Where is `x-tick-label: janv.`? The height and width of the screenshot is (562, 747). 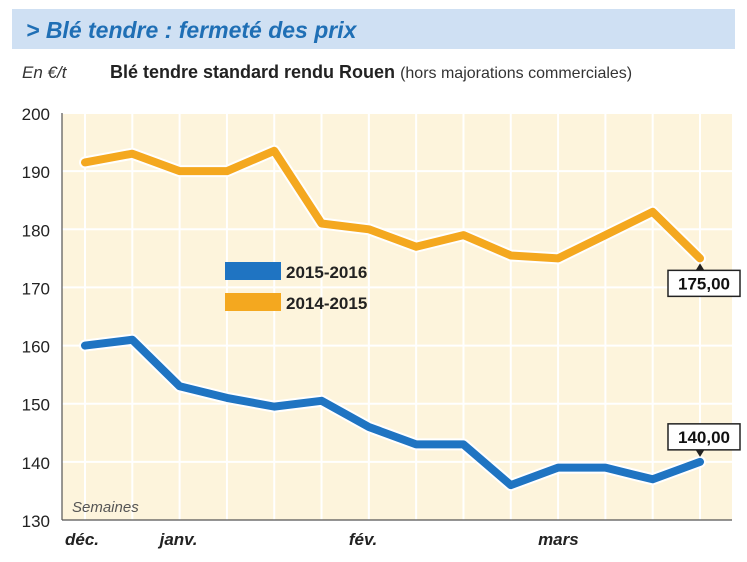
x-tick-label: janv. is located at coordinates (178, 539).